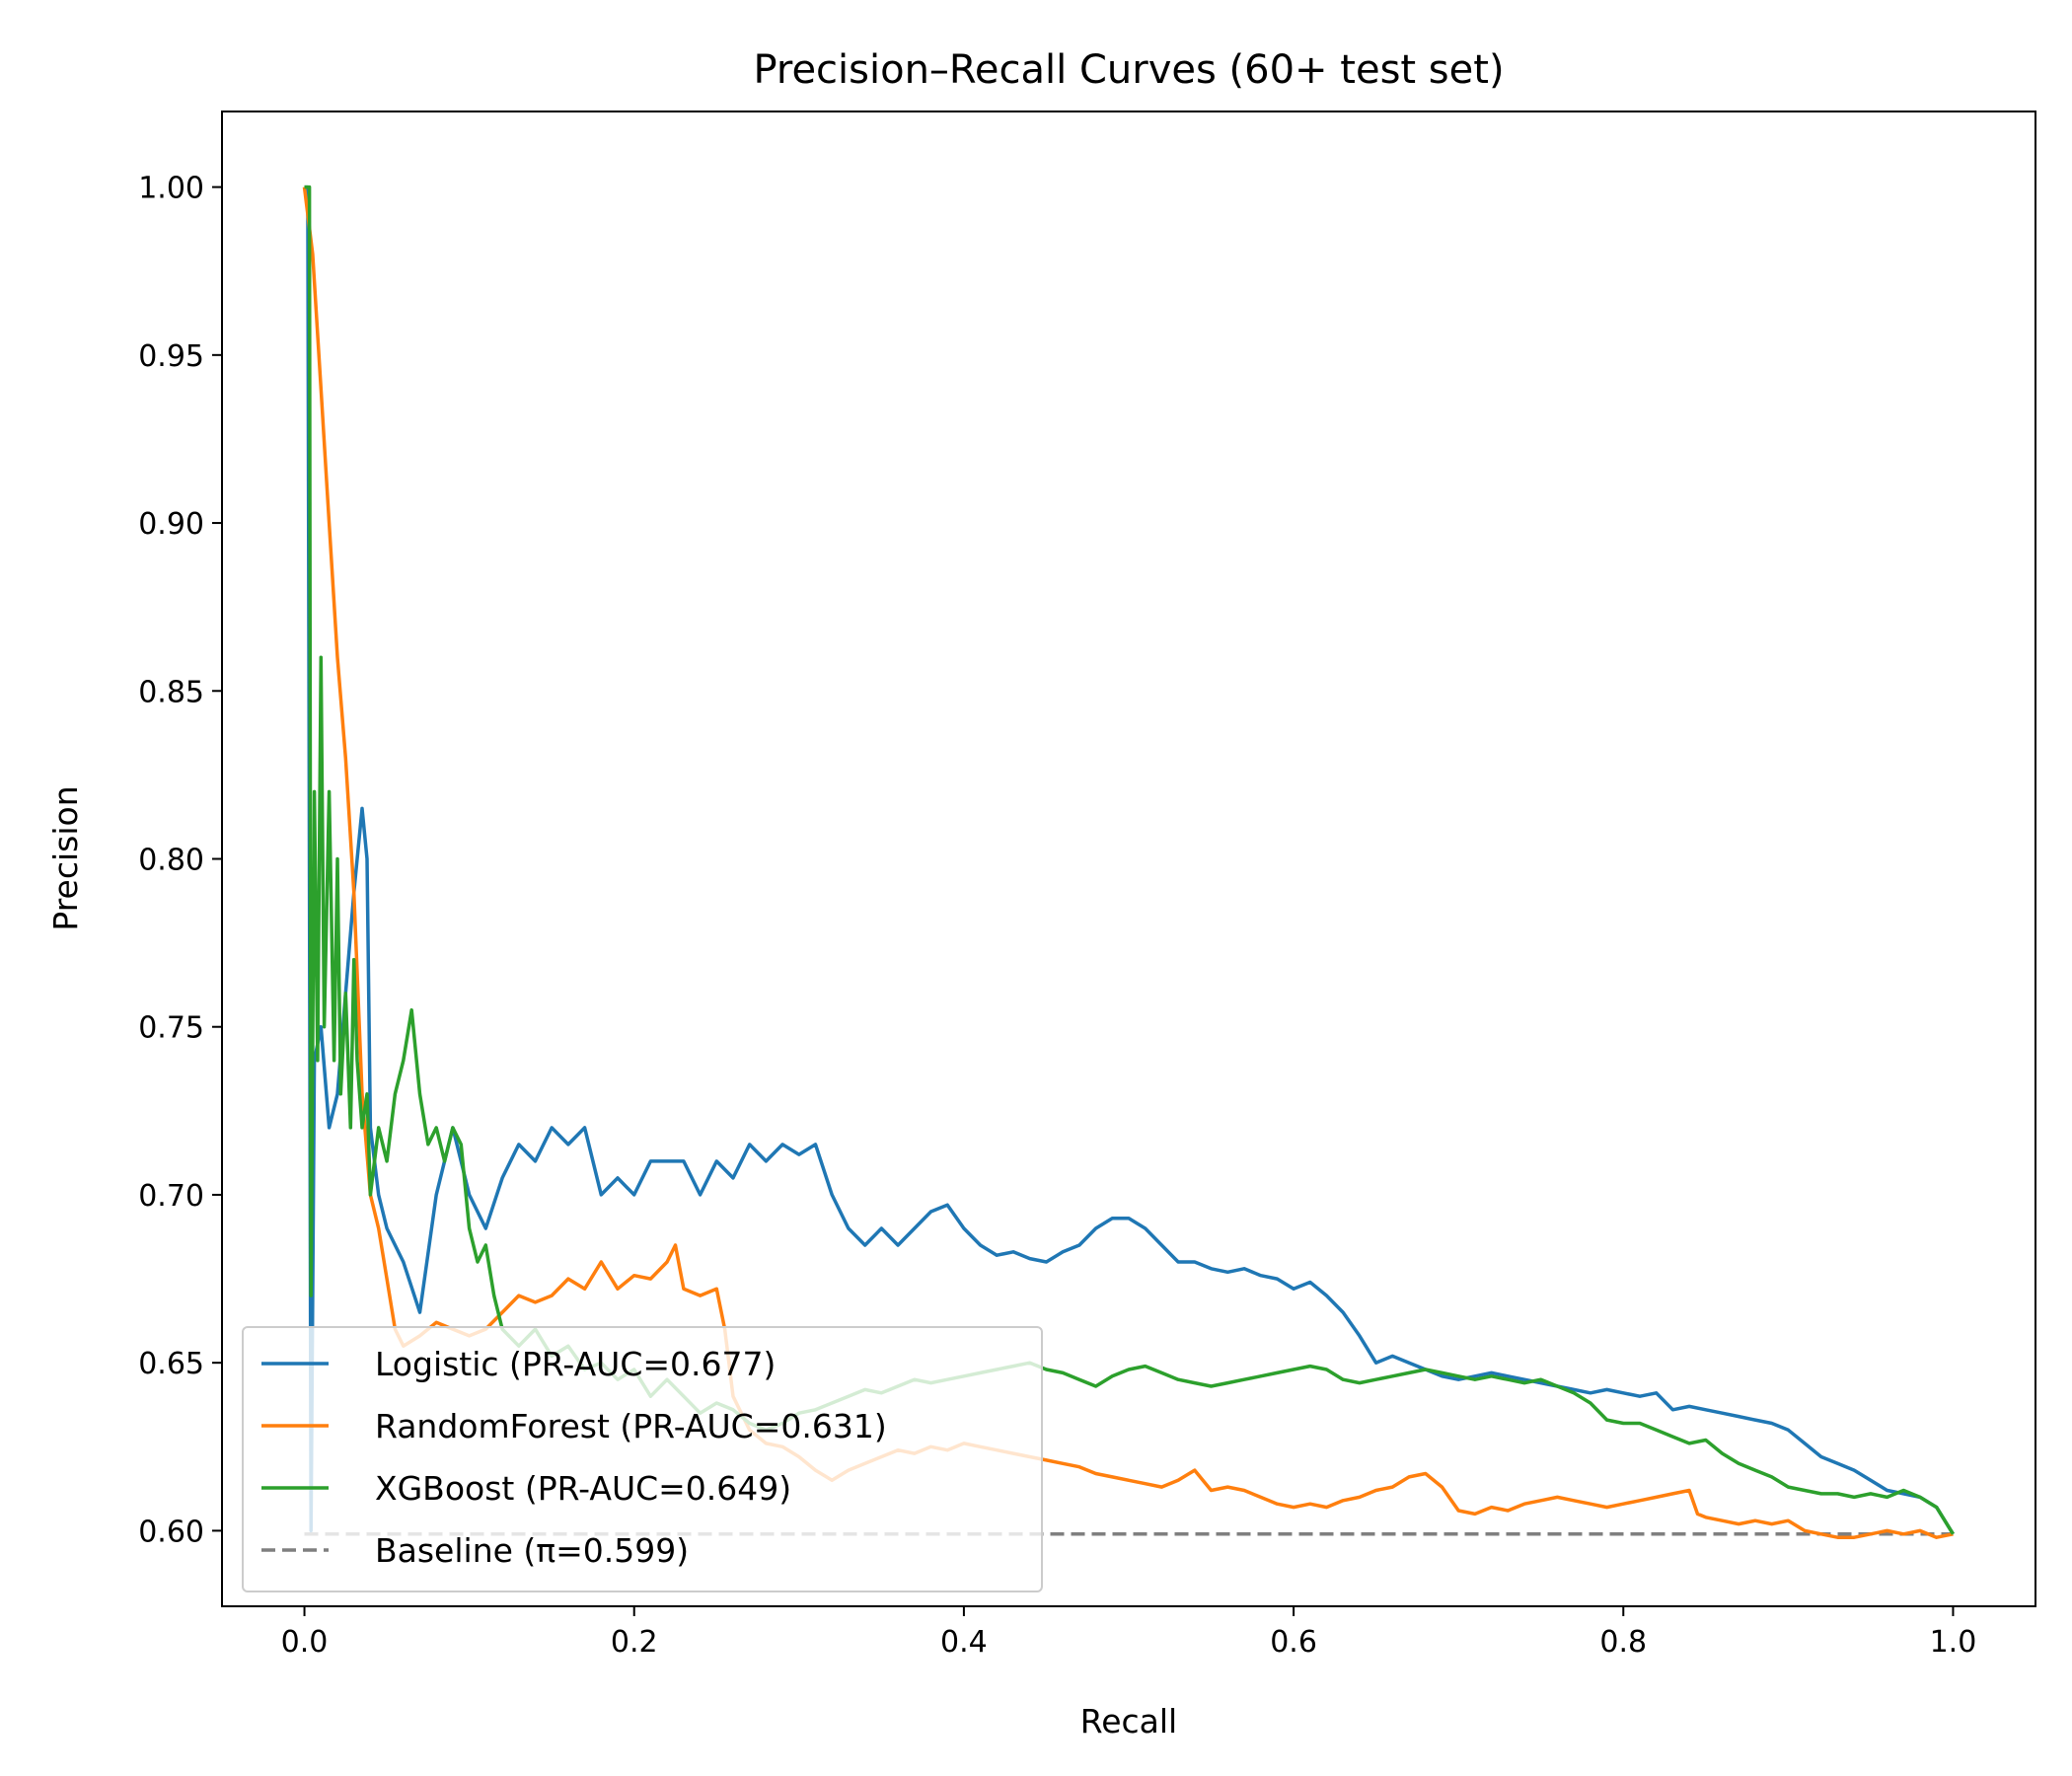 The height and width of the screenshot is (1776, 2072). Describe the element at coordinates (1293, 1643) in the screenshot. I see `x-tick-label: 0.6` at that location.